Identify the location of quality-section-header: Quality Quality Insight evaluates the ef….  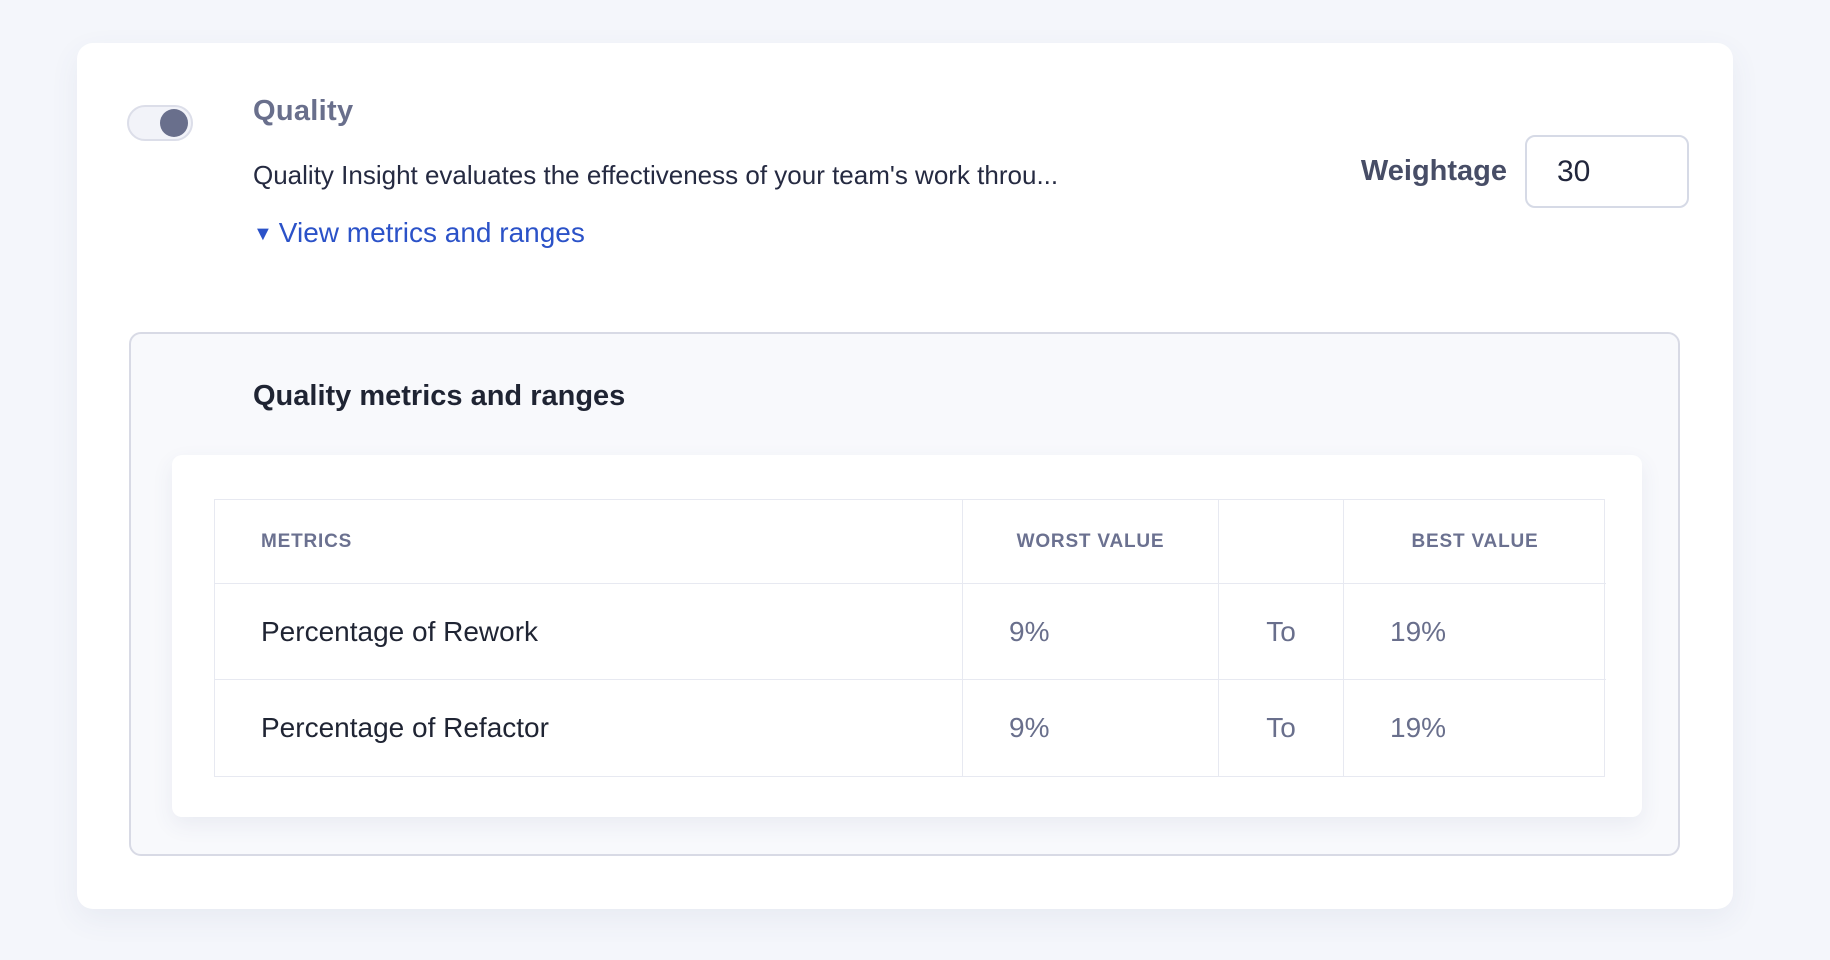
(818, 172).